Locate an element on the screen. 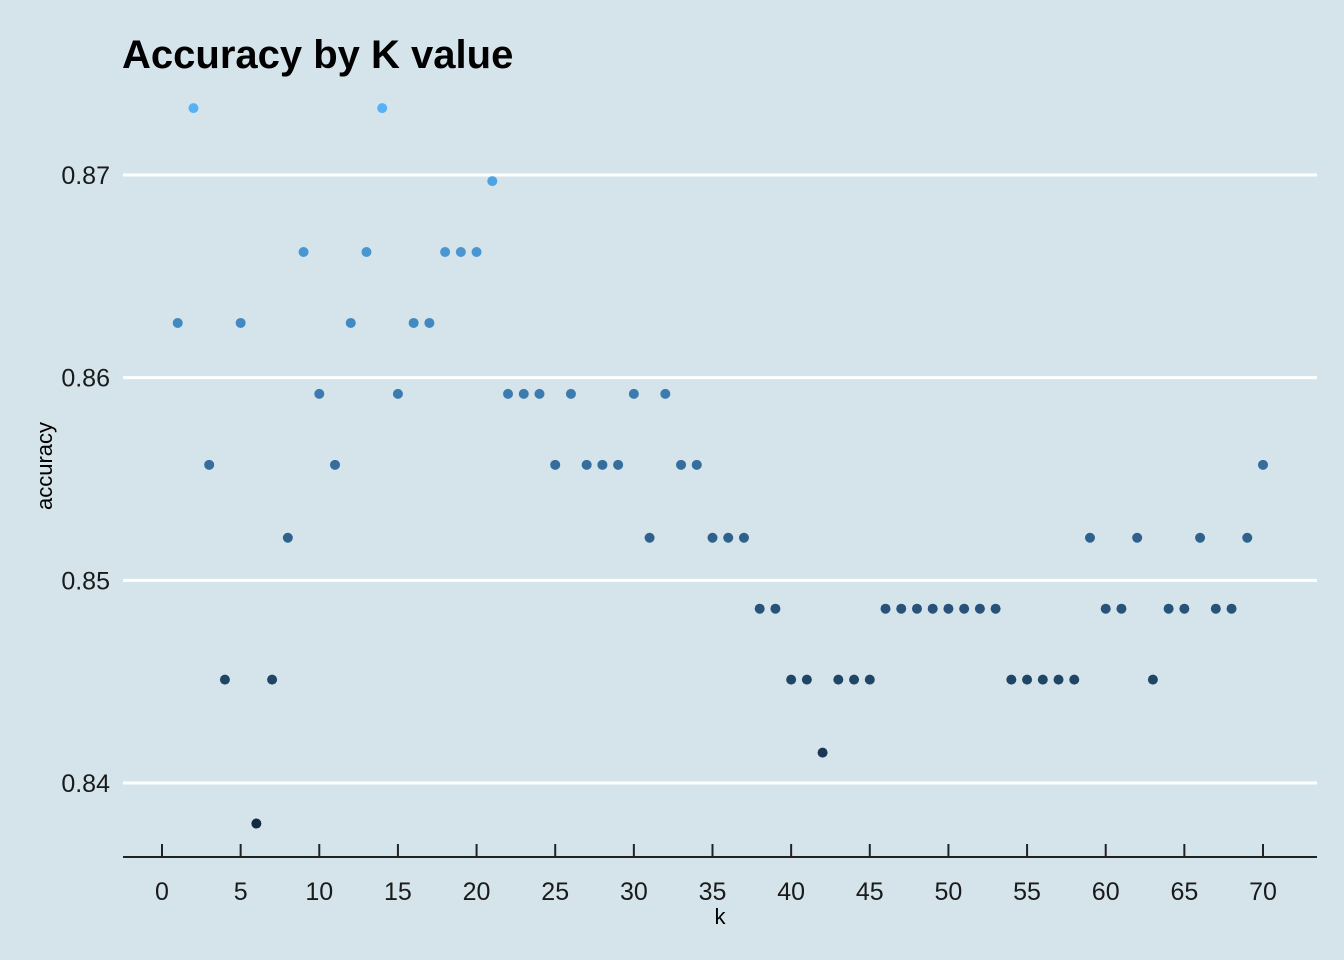 This screenshot has width=1344, height=960. x-axis-ticks: 0 5 10 15 20 25 30 35 40 45 50 55 60 65 70 is located at coordinates (716, 875).